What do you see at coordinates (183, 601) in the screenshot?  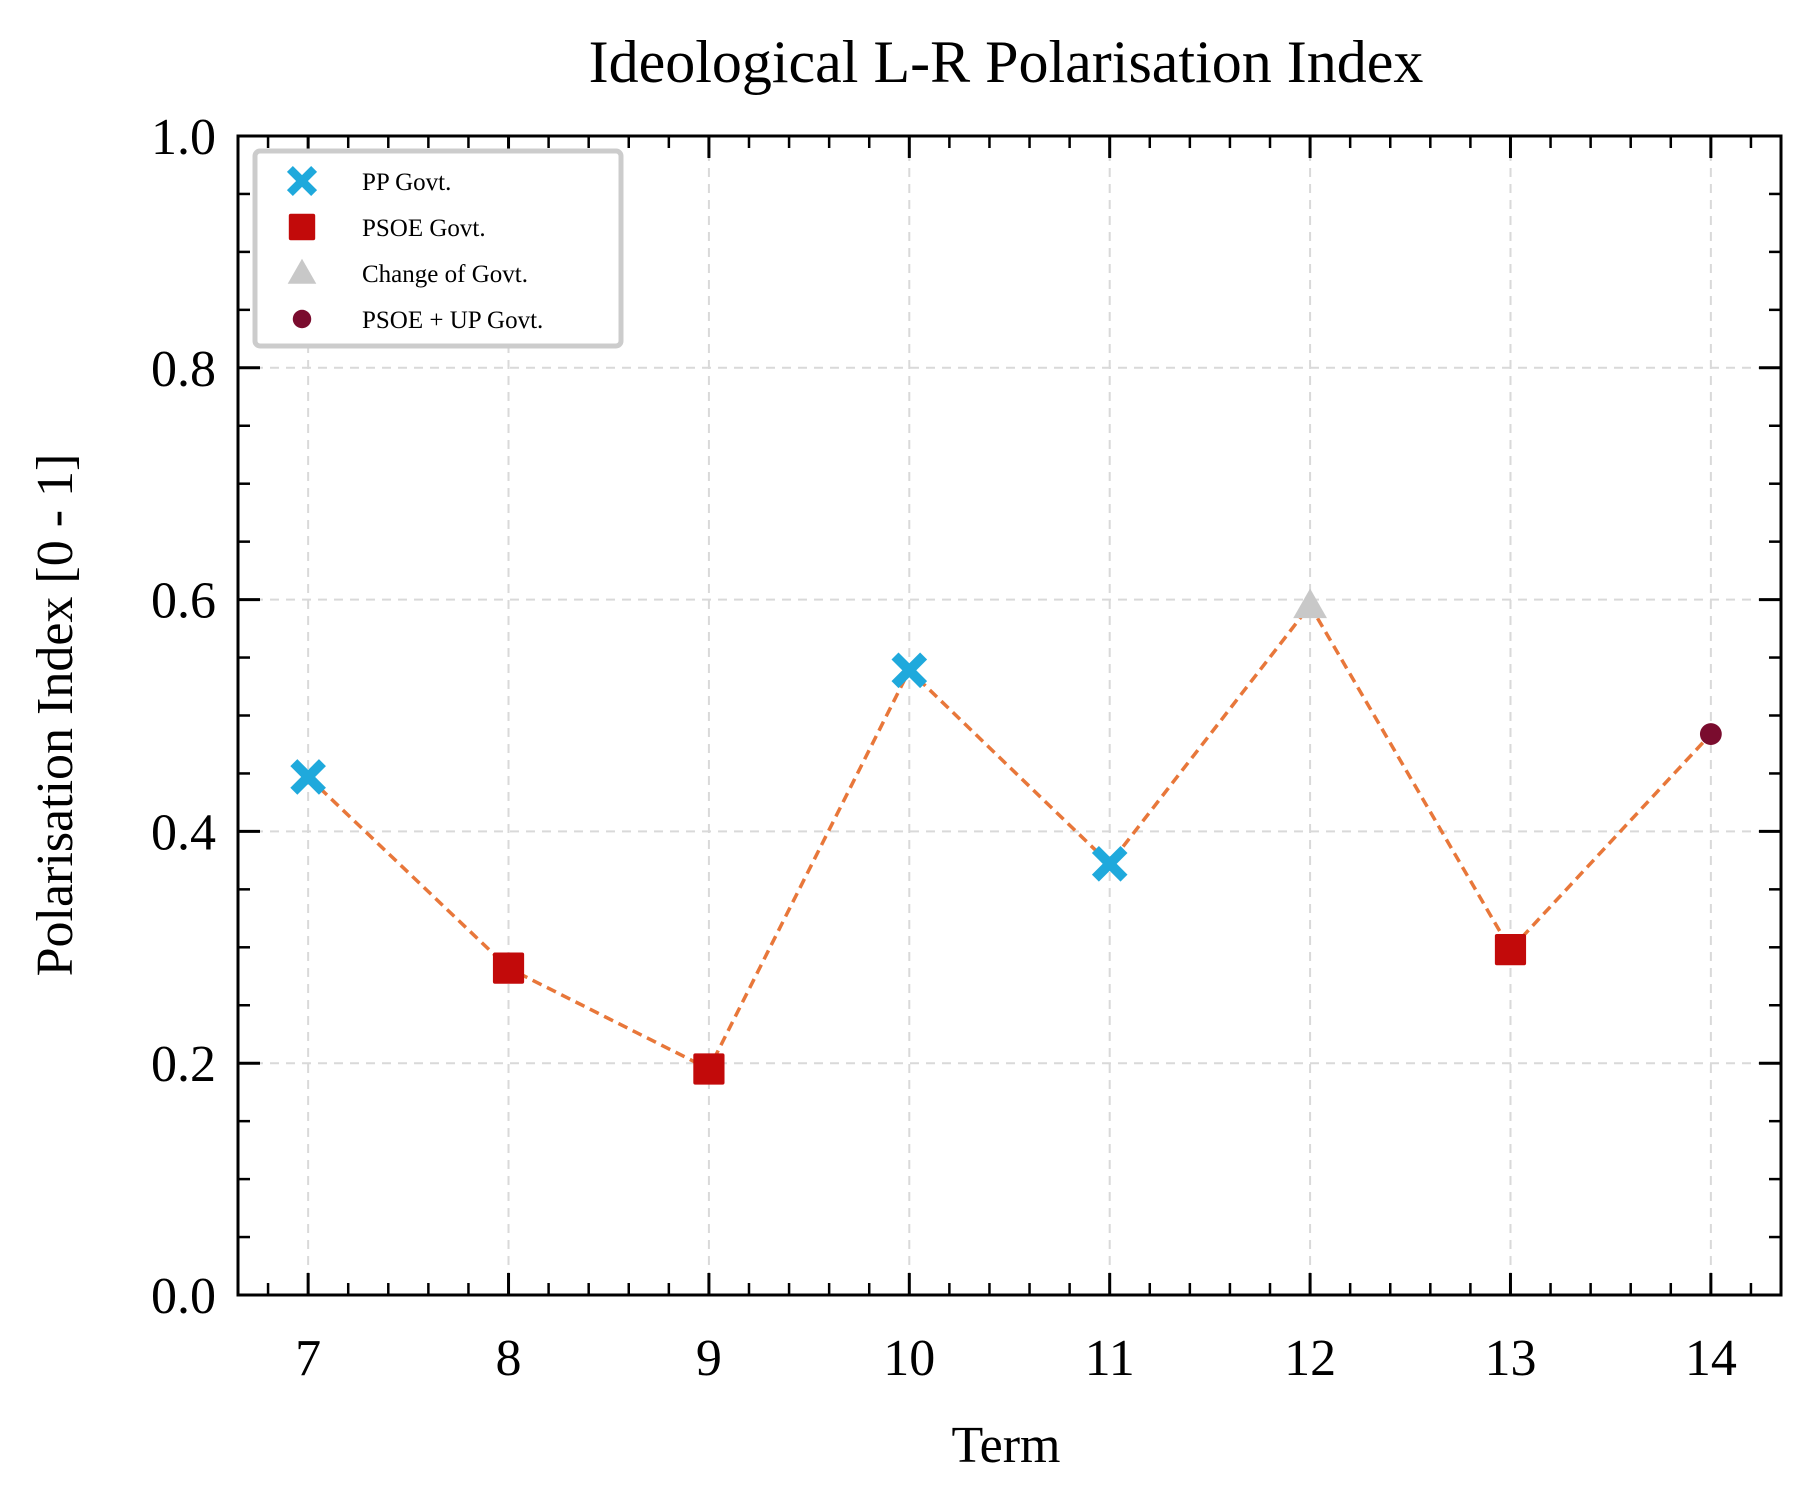 I see `y-tick-label: 0.6` at bounding box center [183, 601].